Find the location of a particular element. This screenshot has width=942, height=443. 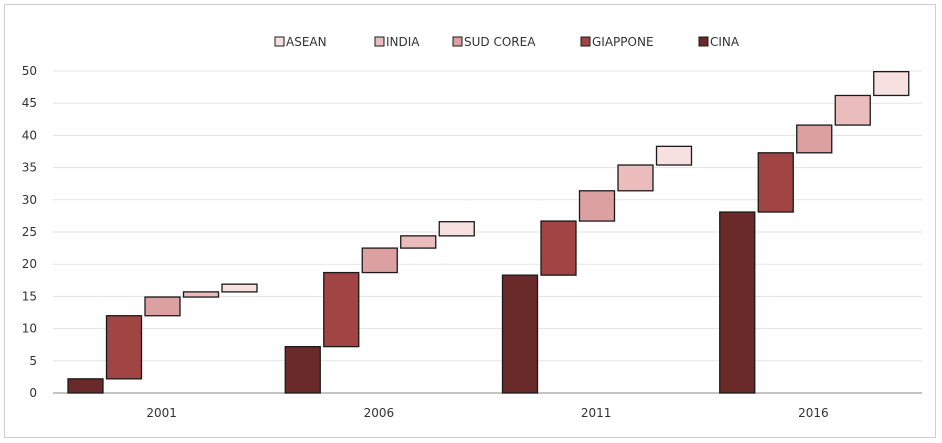

y-tick-label: 0 is located at coordinates (33, 393).